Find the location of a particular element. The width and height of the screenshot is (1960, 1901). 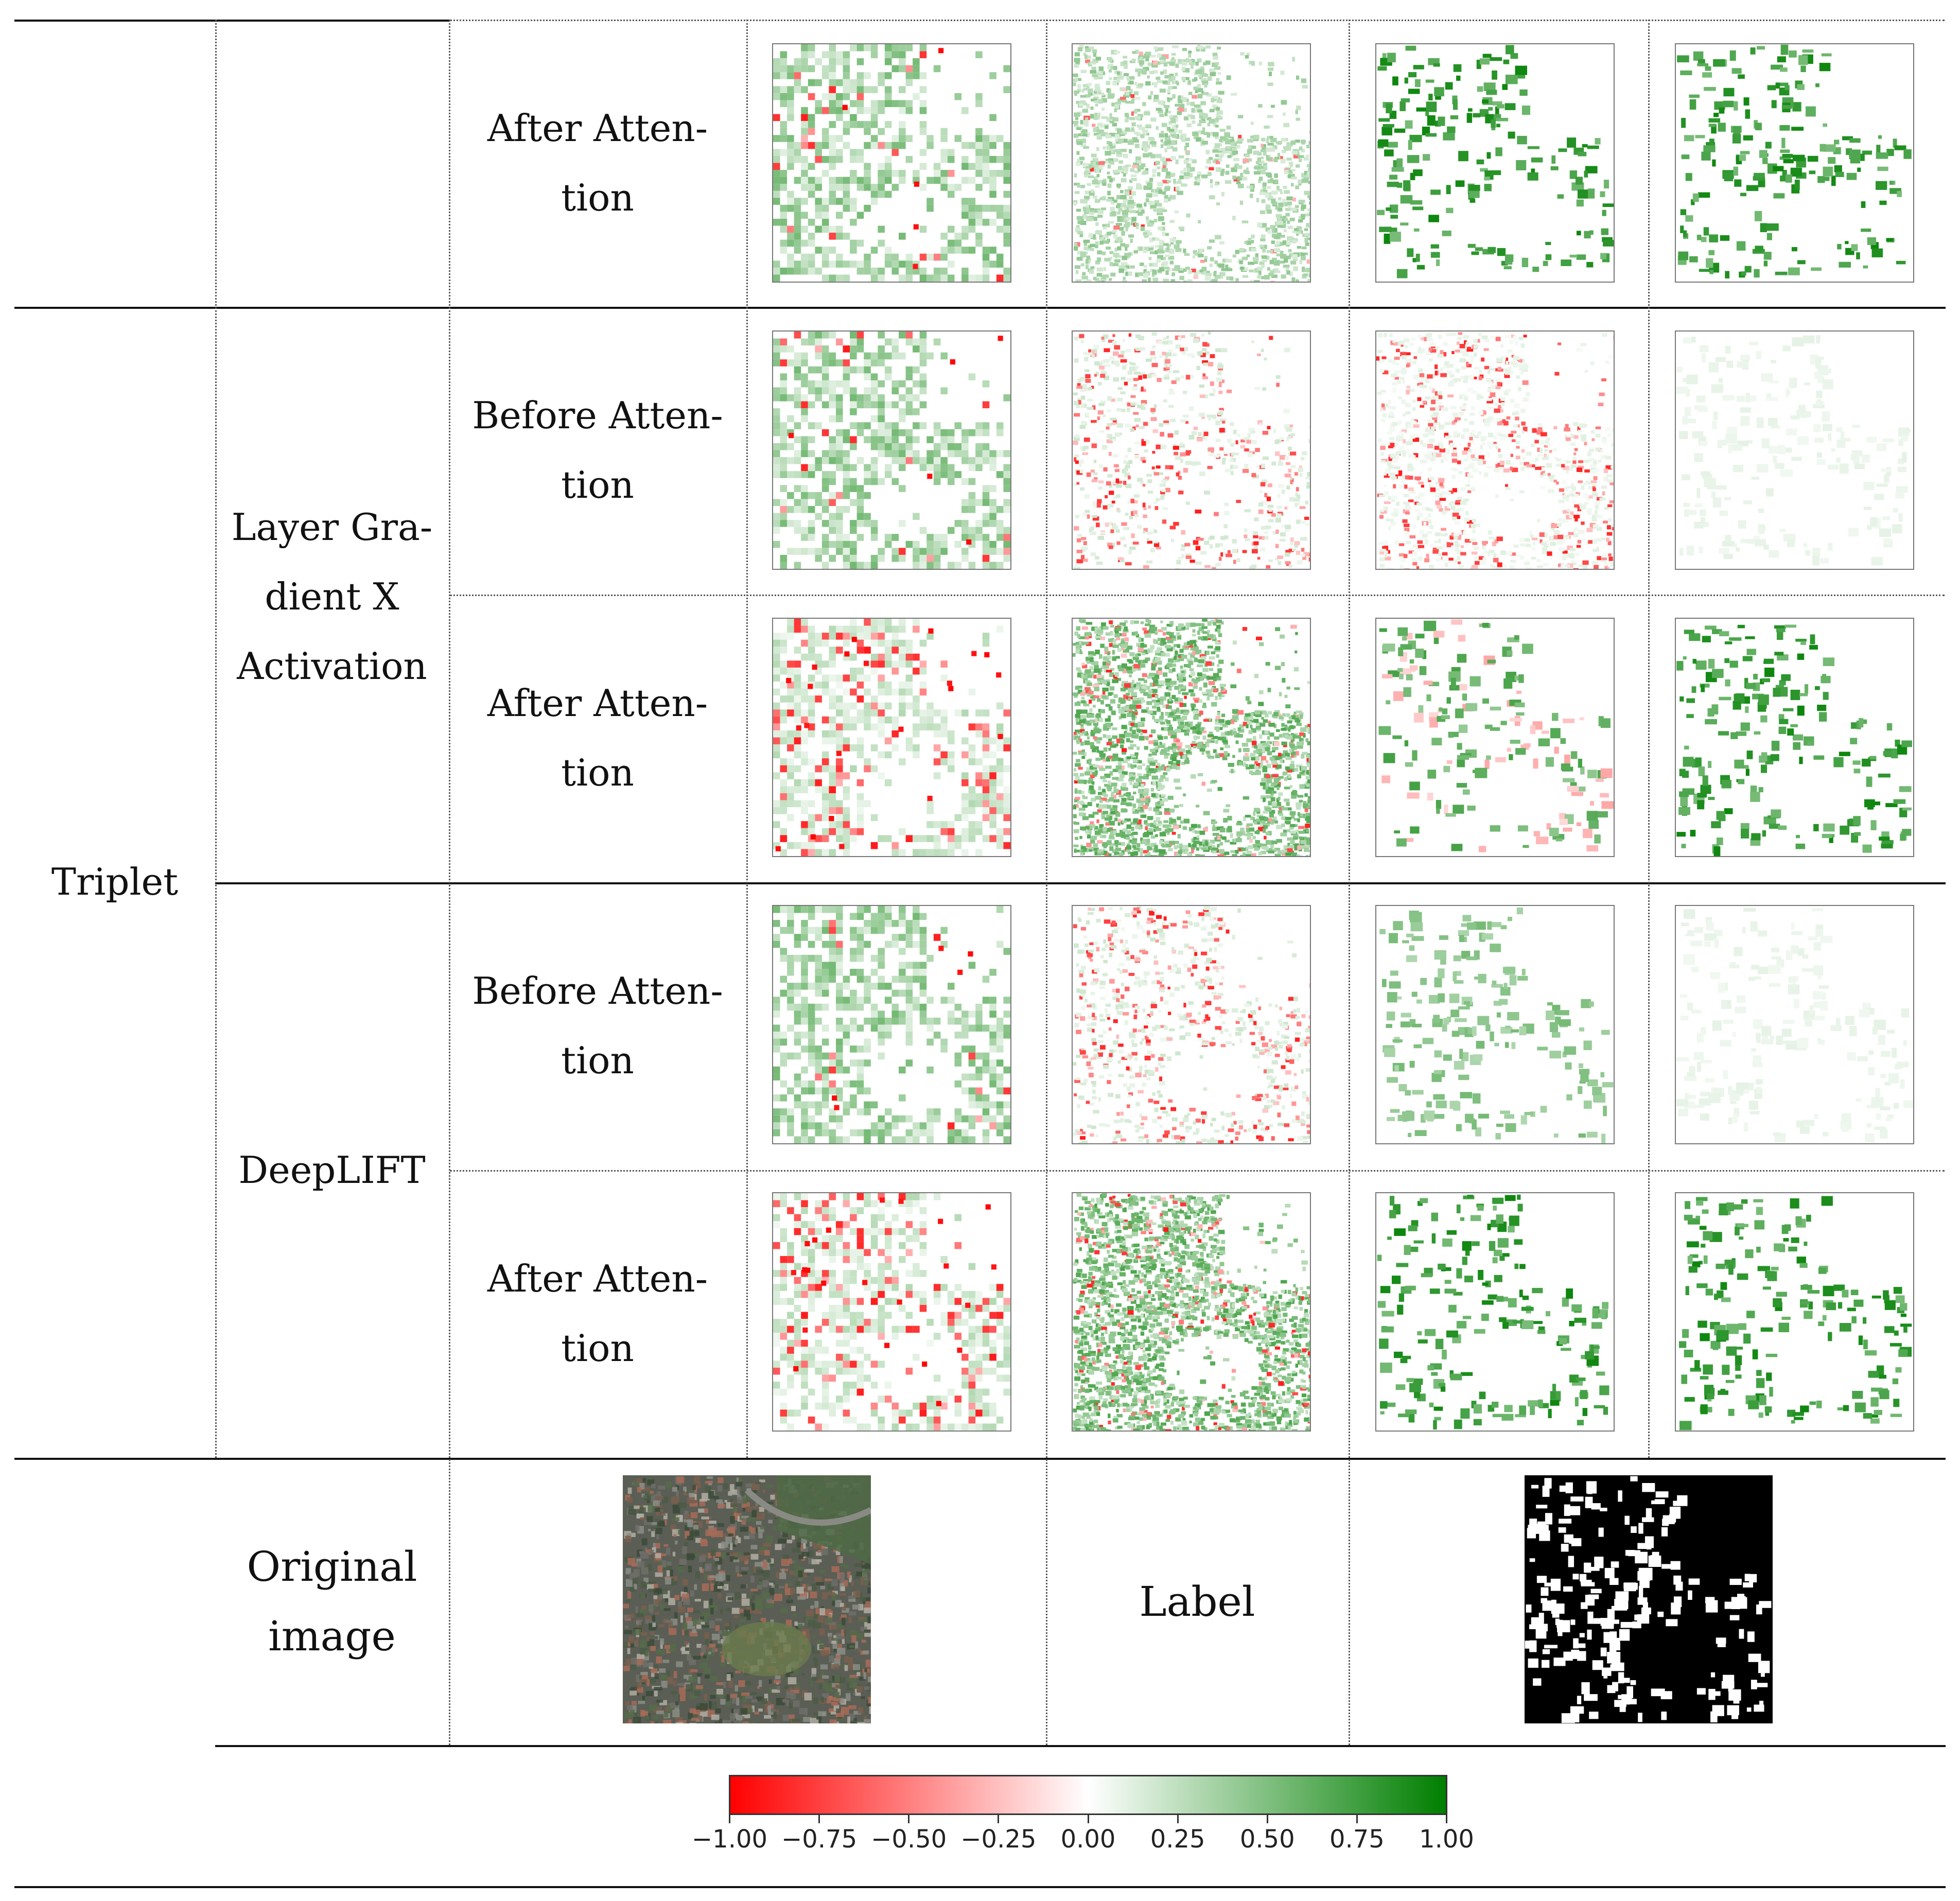

method-label-line: Activation is located at coordinates (332, 666).